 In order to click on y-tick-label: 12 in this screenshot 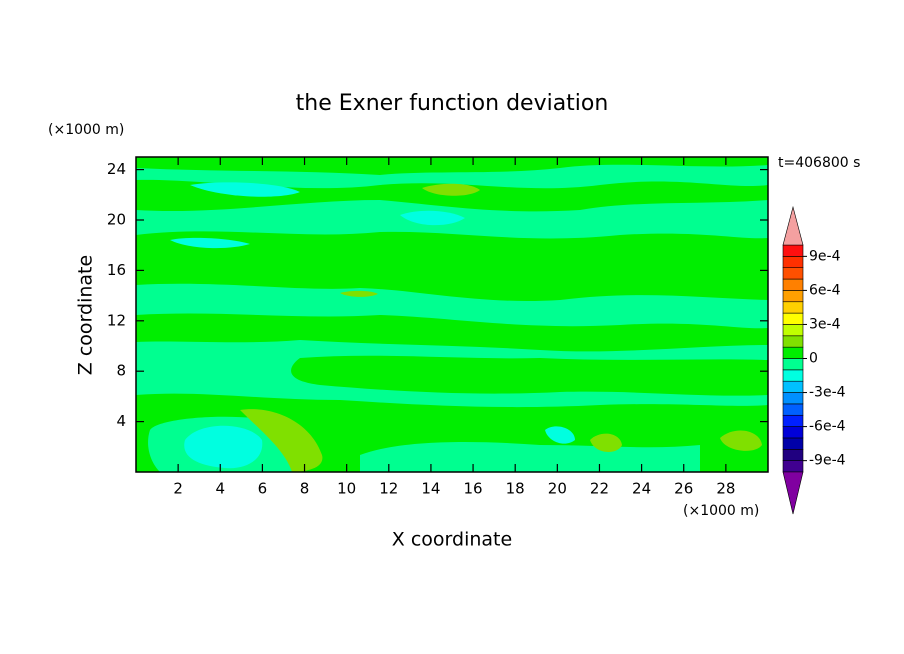, I will do `click(116, 320)`.